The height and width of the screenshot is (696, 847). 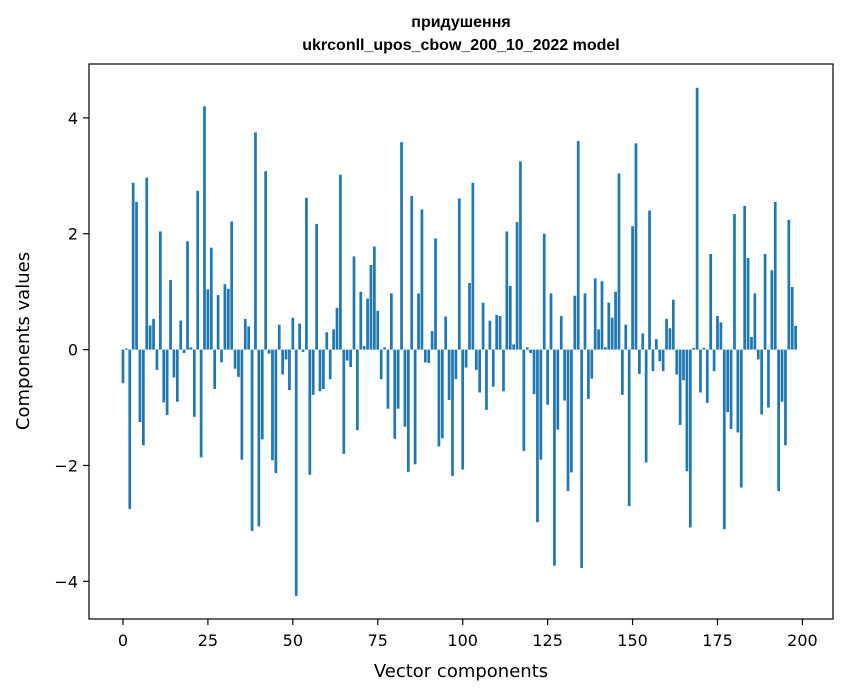 What do you see at coordinates (461, 671) in the screenshot?
I see `x-axis-label: Vector components` at bounding box center [461, 671].